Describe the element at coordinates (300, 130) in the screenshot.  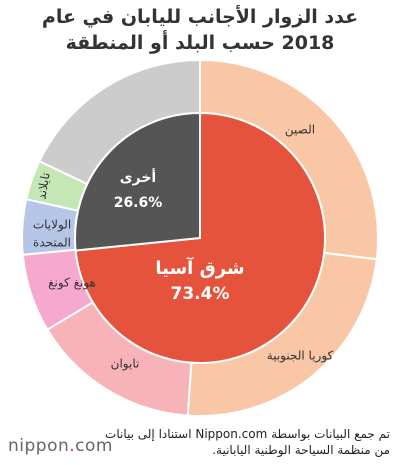
I see `outer-label-0: الصين` at that location.